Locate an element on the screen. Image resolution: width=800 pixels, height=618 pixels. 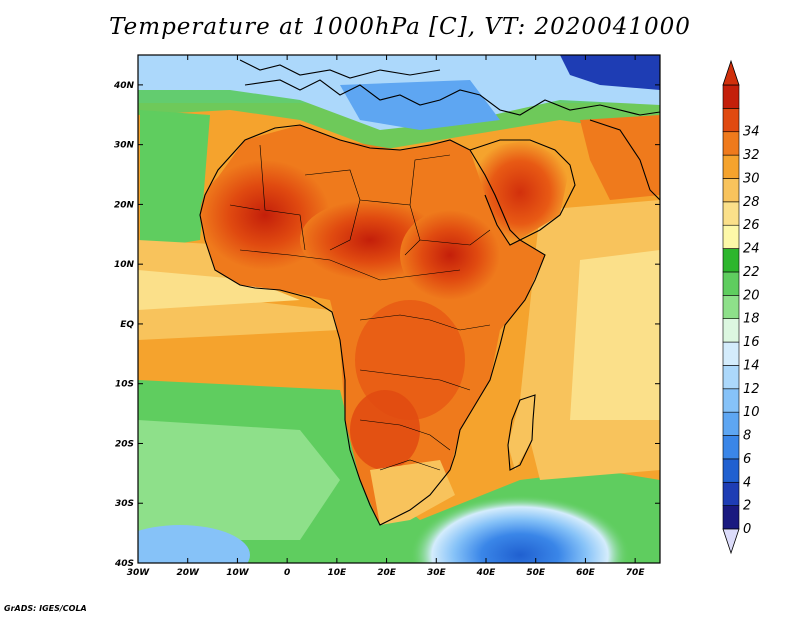
lon-tick-label: 0 is located at coordinates (287, 573).